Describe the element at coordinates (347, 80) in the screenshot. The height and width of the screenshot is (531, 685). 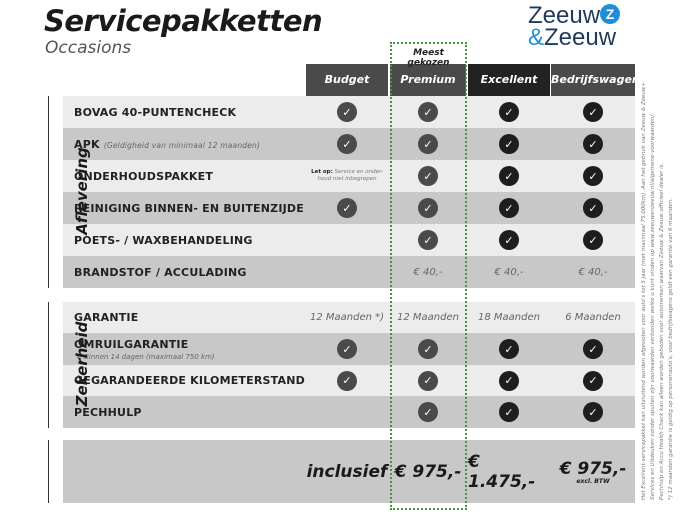
I see `column-header-budget: Budget` at that location.